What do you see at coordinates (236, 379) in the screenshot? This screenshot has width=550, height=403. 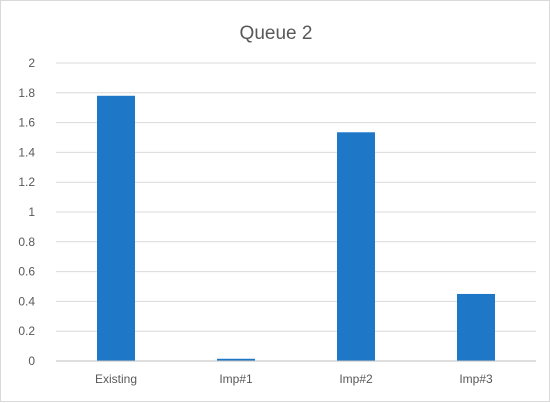 I see `x-category-label: Imp#1` at bounding box center [236, 379].